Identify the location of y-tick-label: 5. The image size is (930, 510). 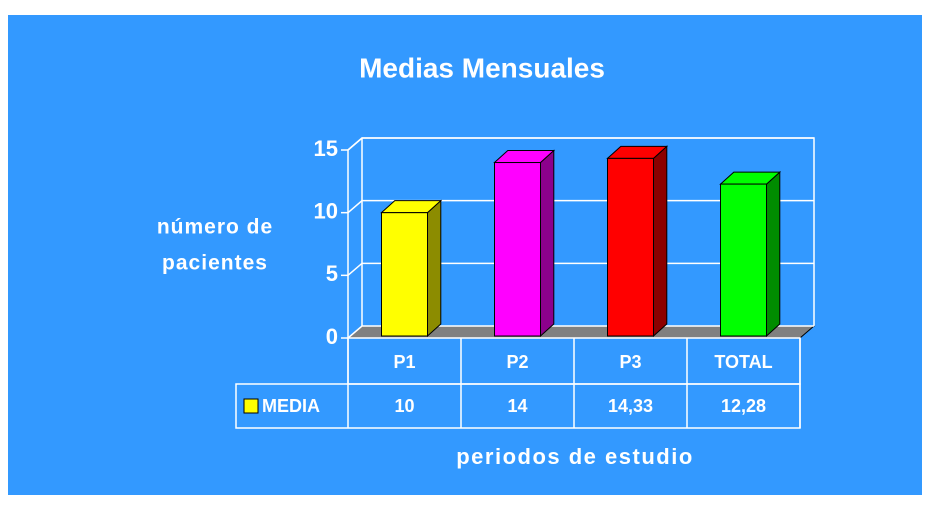
(332, 273).